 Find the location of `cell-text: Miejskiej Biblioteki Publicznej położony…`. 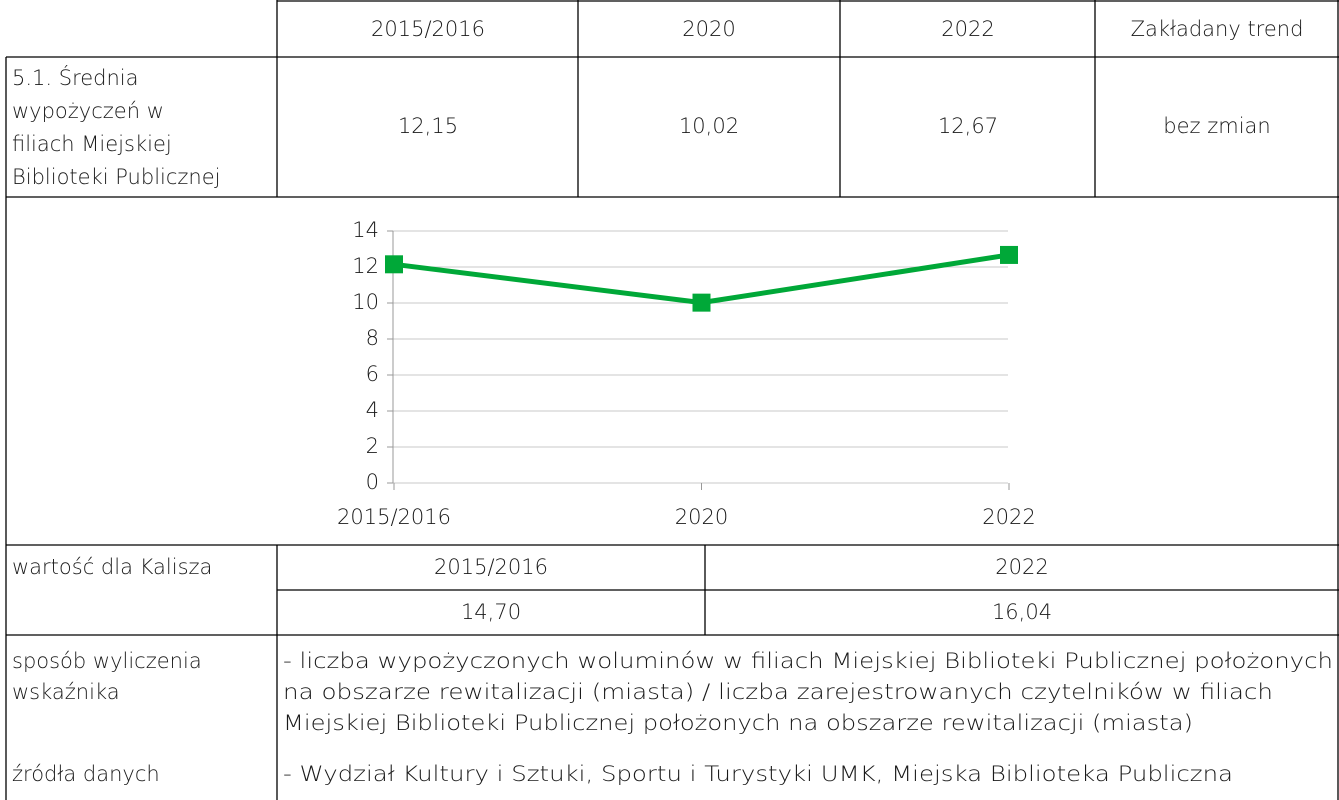

cell-text: Miejskiej Biblioteki Publicznej położony… is located at coordinates (738, 723).